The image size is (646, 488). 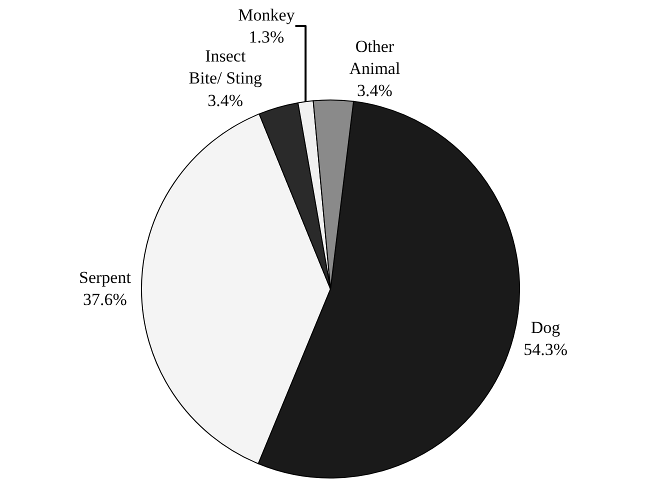 I want to click on data-label: 37.6%, so click(x=105, y=300).